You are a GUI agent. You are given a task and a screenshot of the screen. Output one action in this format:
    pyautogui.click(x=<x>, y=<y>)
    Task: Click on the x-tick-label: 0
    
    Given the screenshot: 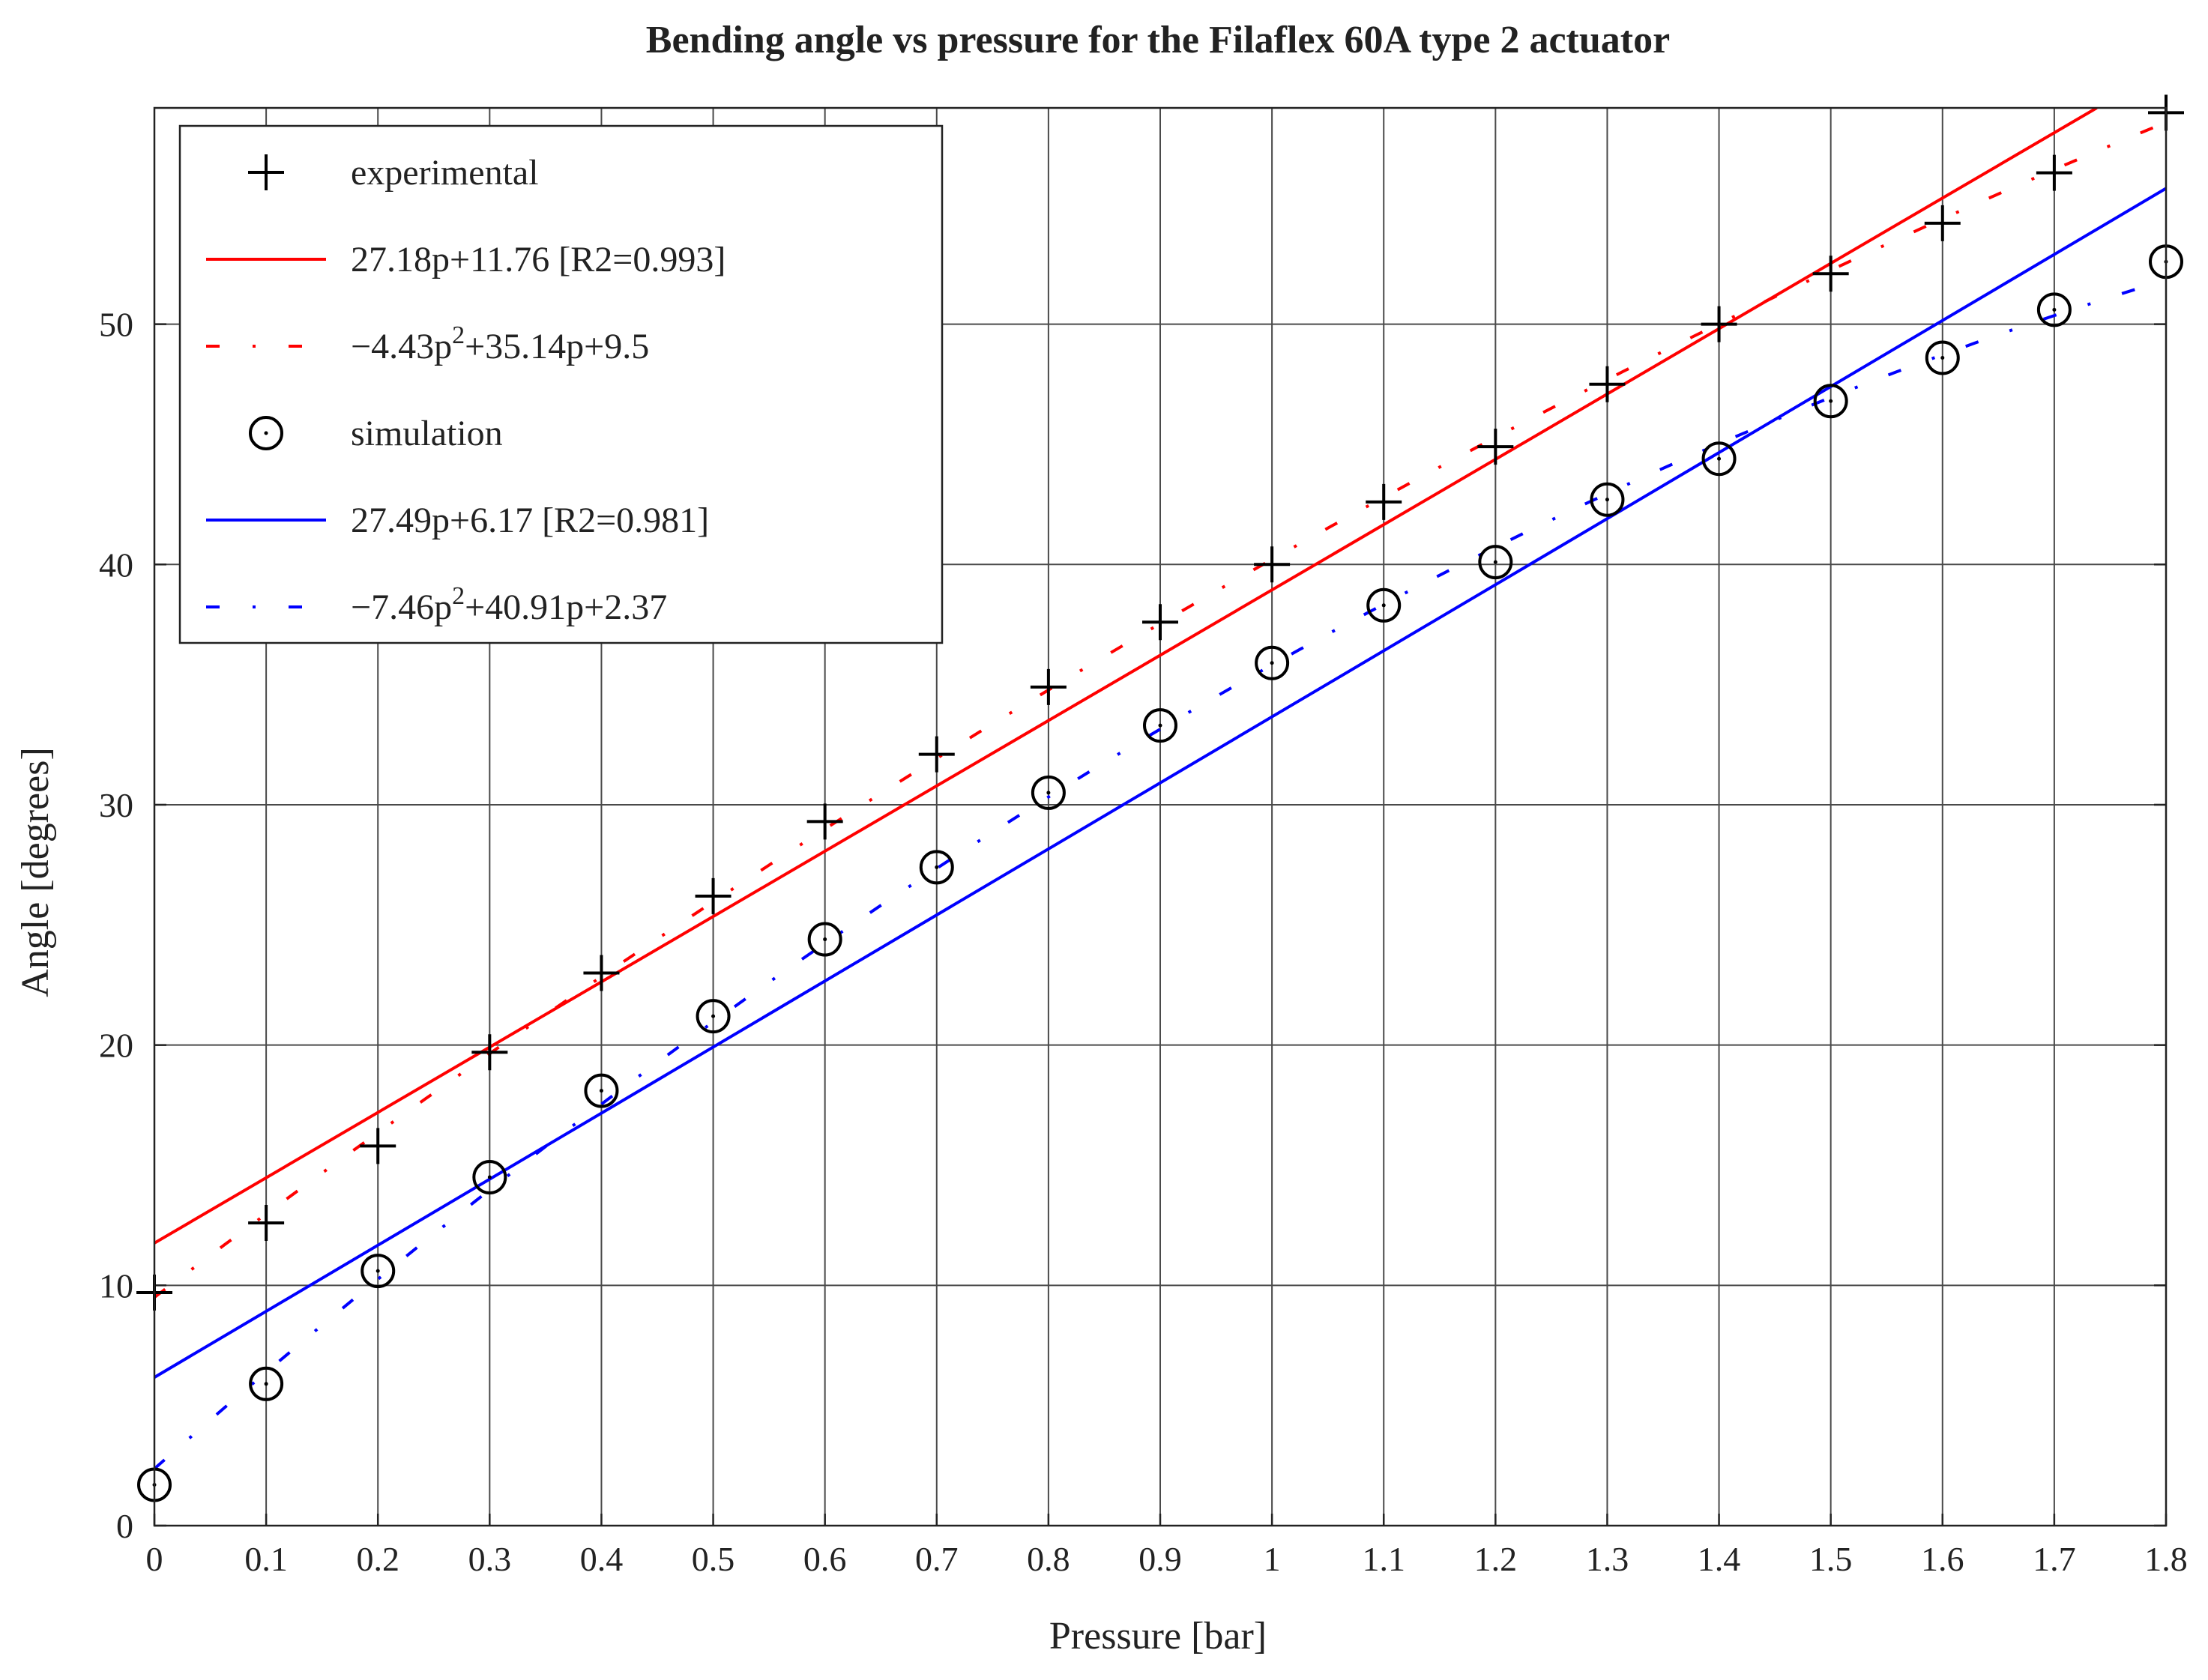 What is the action you would take?
    pyautogui.click(x=155, y=1559)
    